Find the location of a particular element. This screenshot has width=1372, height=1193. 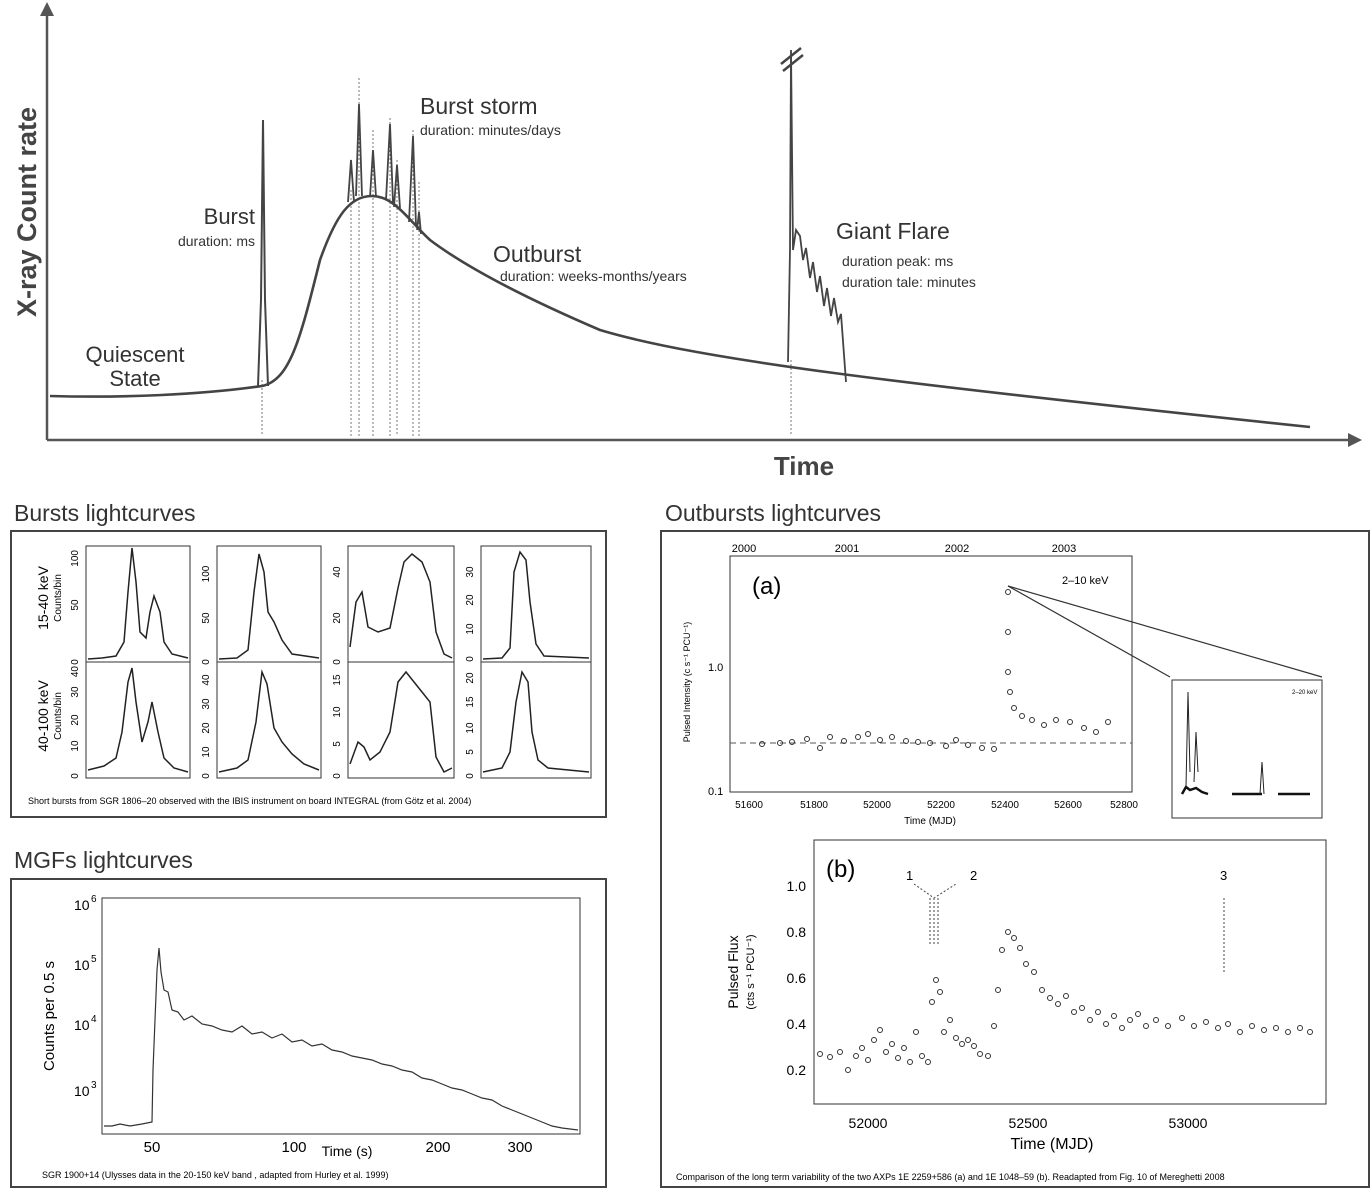

svg-text: 2–10 keV is located at coordinates (1085, 581).